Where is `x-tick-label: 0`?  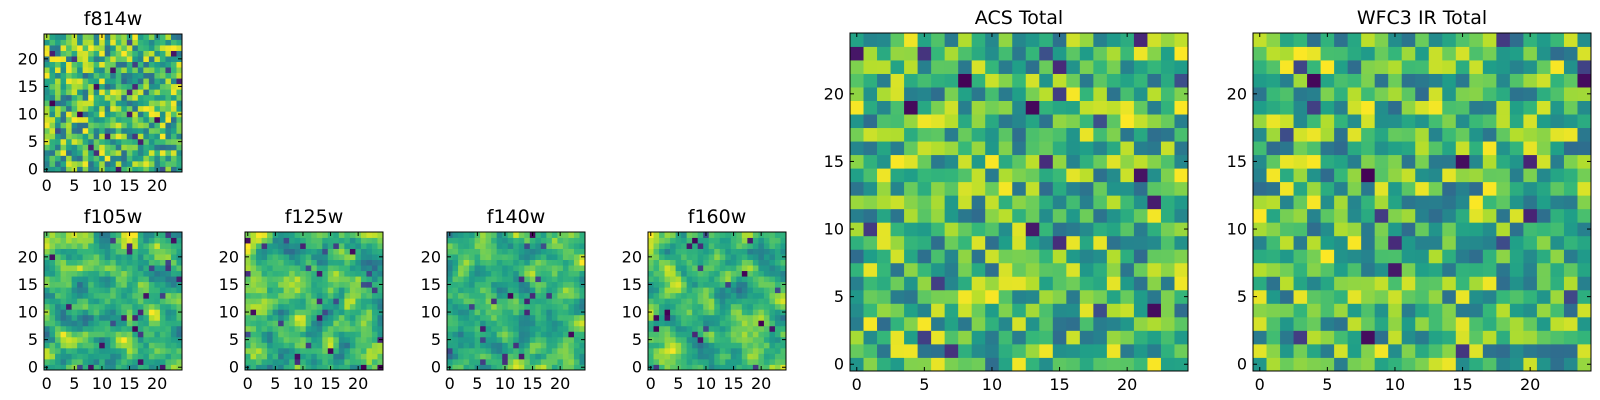
x-tick-label: 0 is located at coordinates (47, 383).